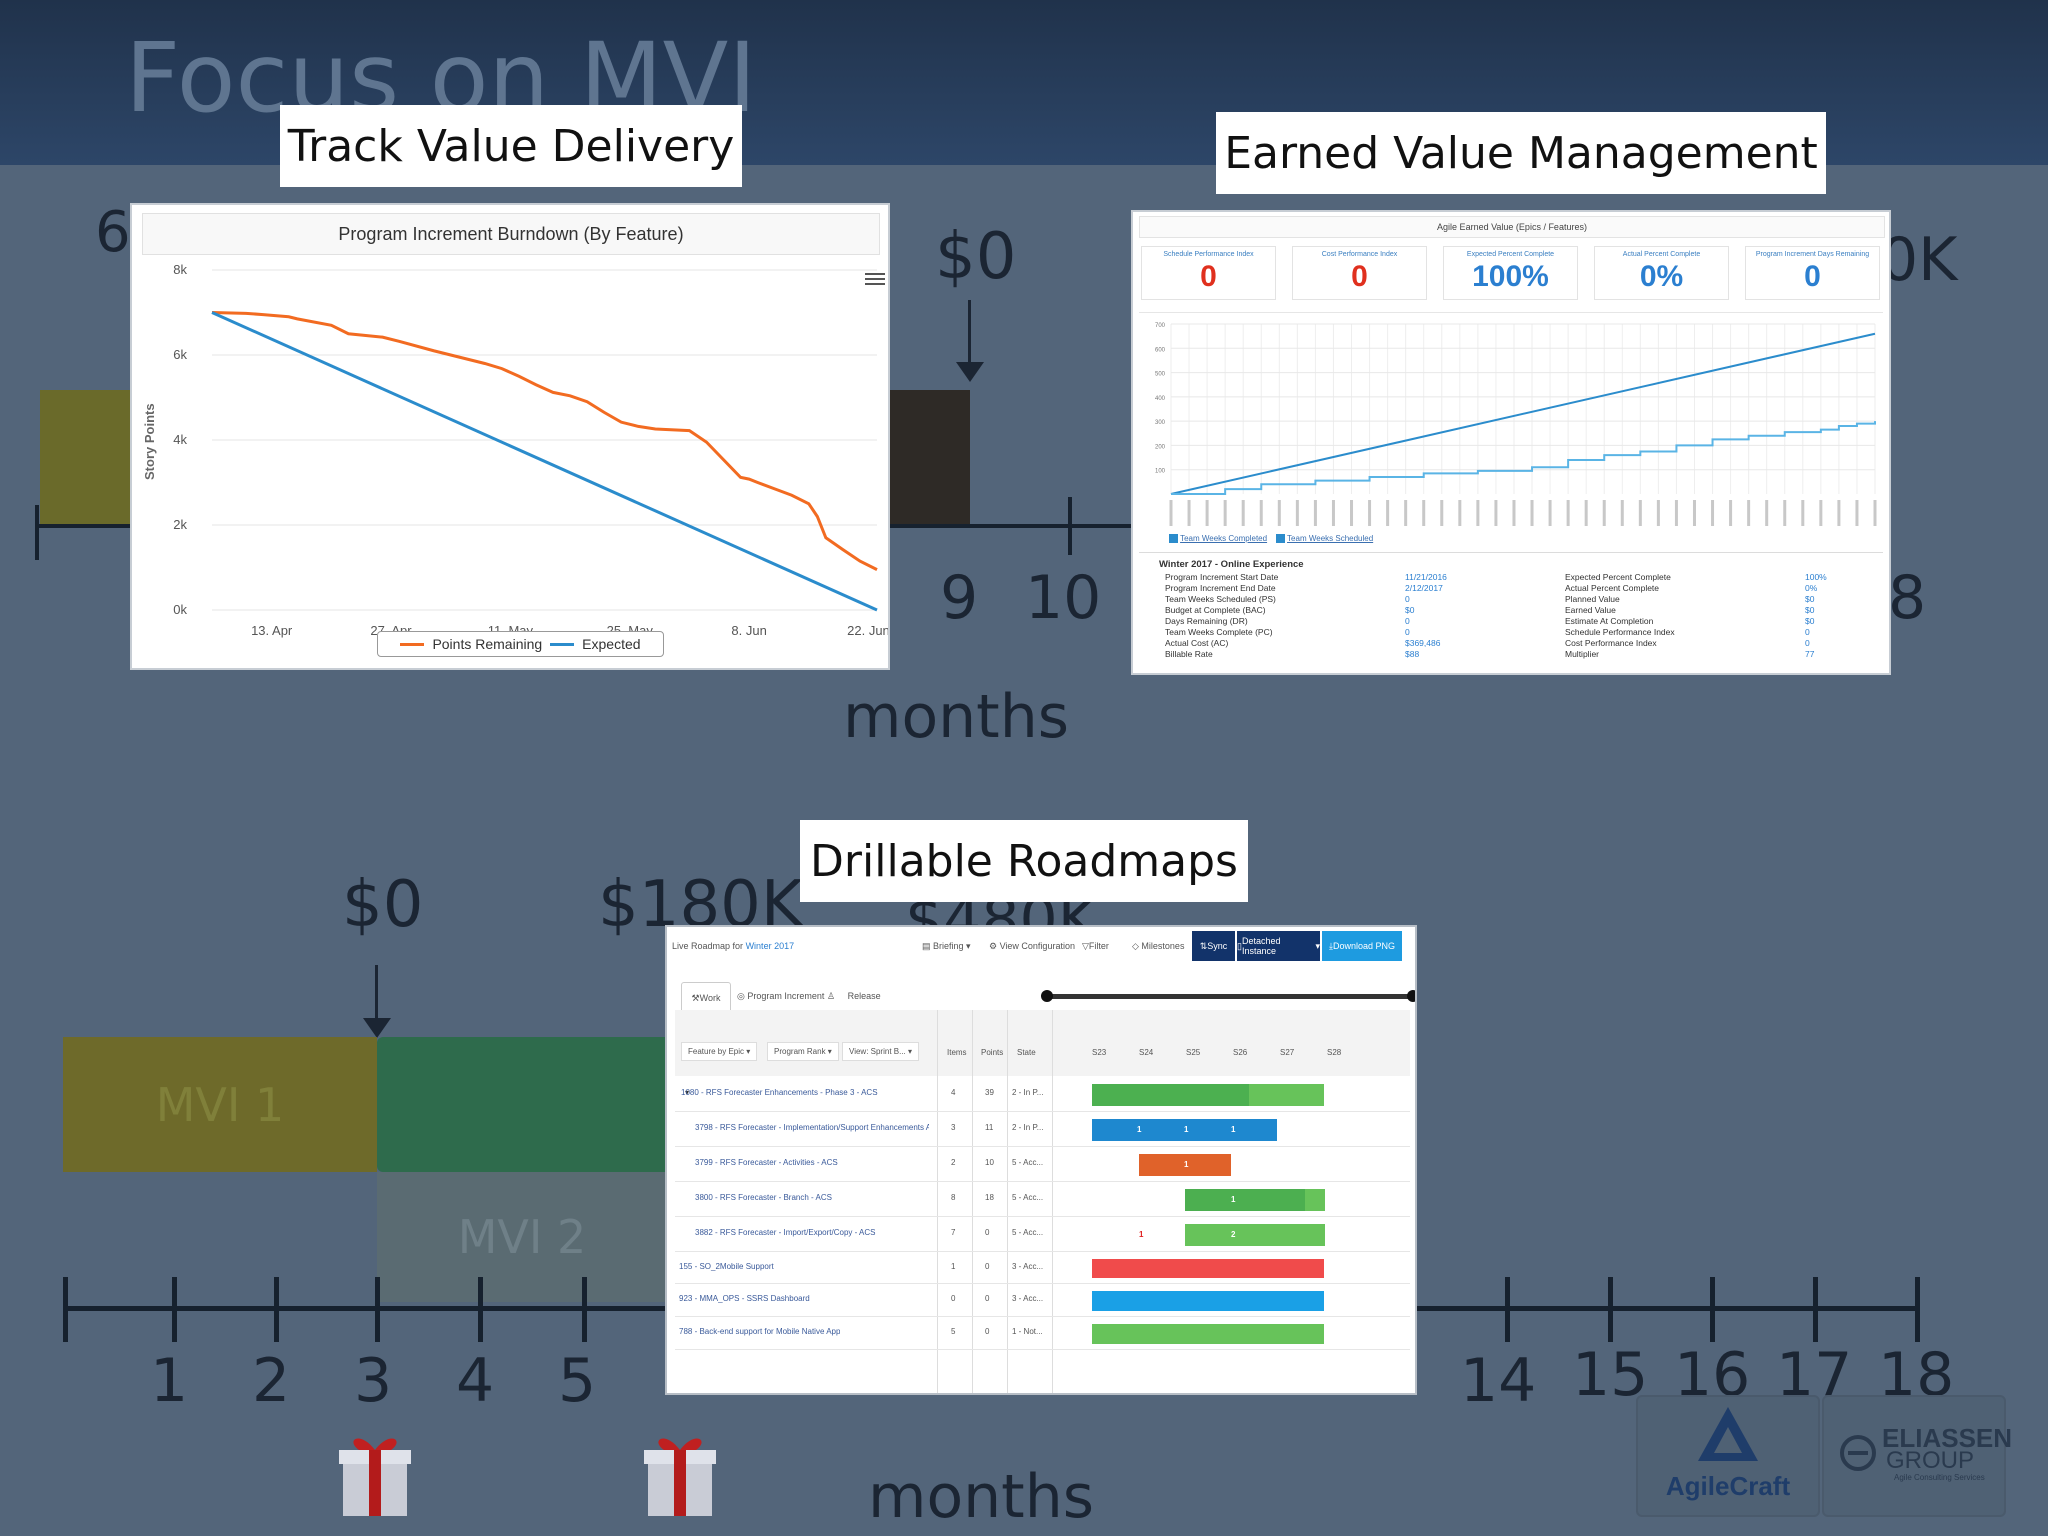  Describe the element at coordinates (1362, 946) in the screenshot. I see `download-png-button: ⤓ Download PNG` at that location.